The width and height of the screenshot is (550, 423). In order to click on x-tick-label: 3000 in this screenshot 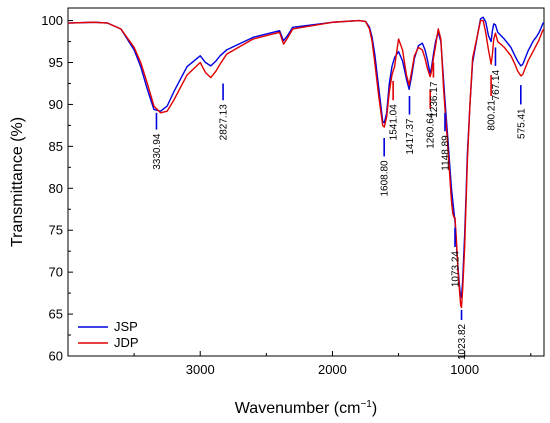, I will do `click(200, 369)`.